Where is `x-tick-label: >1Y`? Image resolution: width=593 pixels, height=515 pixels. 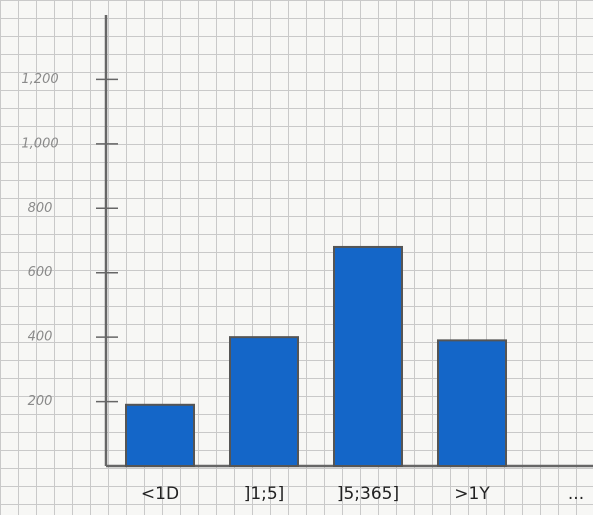 x-tick-label: >1Y is located at coordinates (472, 494).